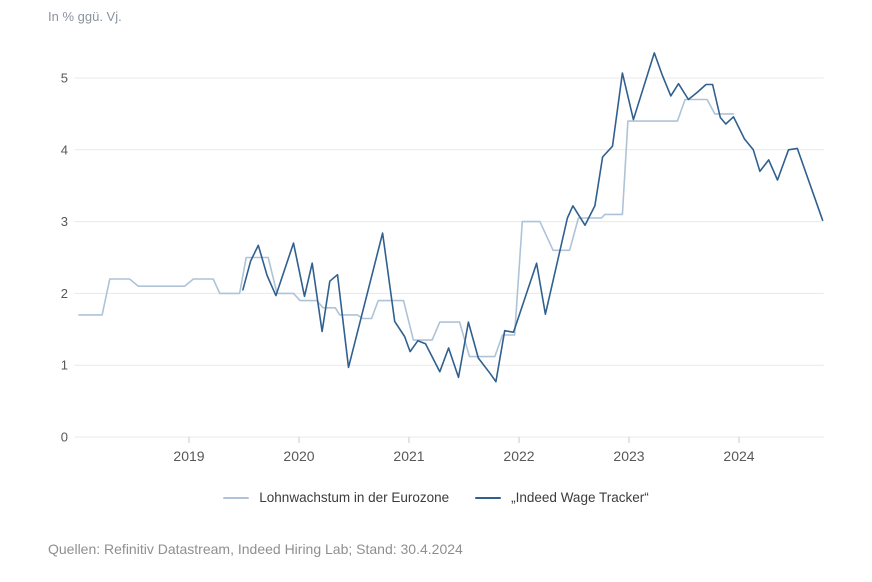 The width and height of the screenshot is (872, 582). I want to click on x-axis-tick-label-2019: 2019, so click(188, 456).